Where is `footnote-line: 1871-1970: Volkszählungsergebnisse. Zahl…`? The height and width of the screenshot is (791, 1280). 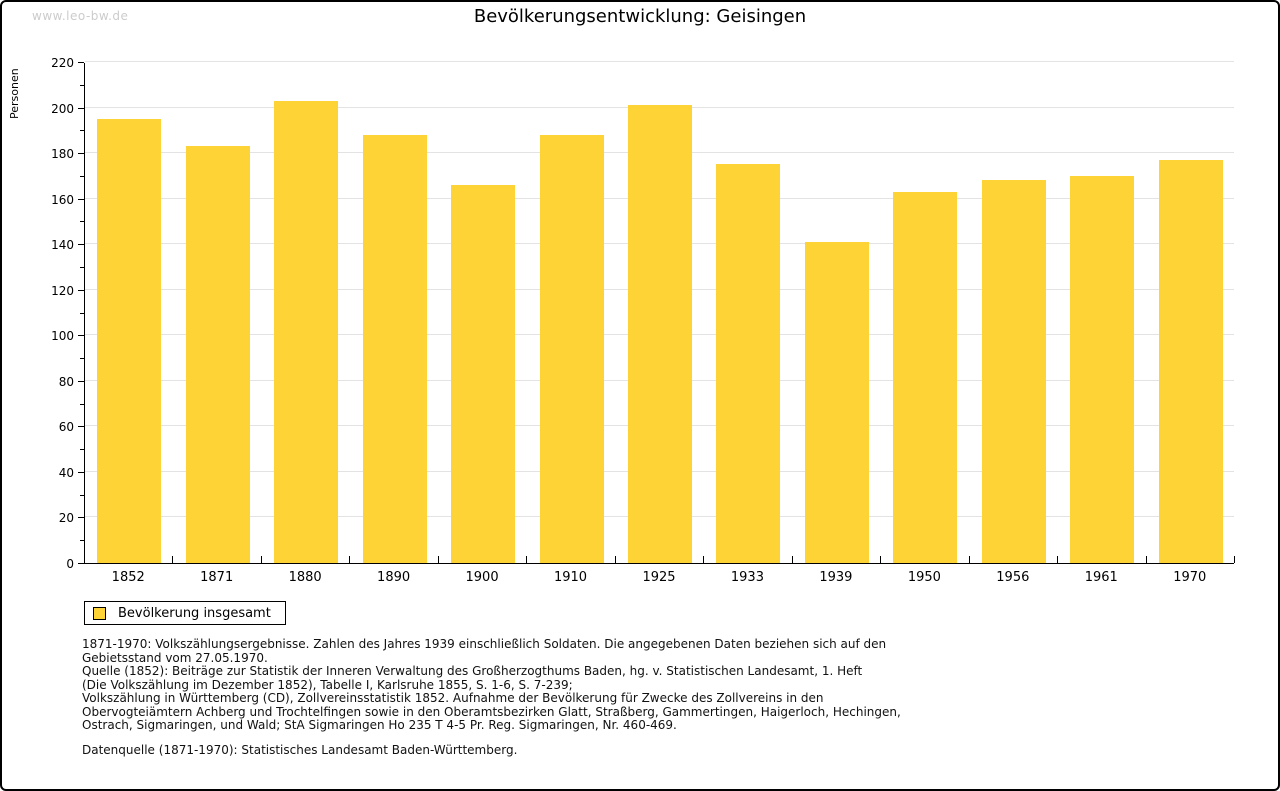 footnote-line: 1871-1970: Volkszählungsergebnisse. Zahl… is located at coordinates (484, 644).